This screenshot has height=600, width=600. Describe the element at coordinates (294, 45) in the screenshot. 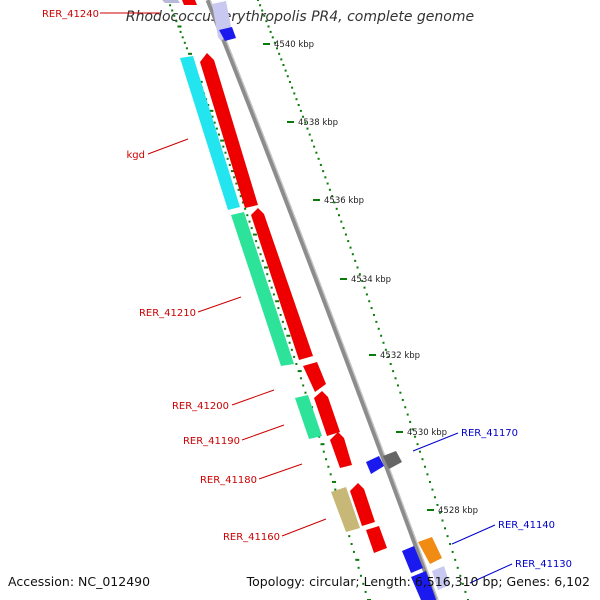

I see `scale-tick-label: 4540 kbp` at that location.